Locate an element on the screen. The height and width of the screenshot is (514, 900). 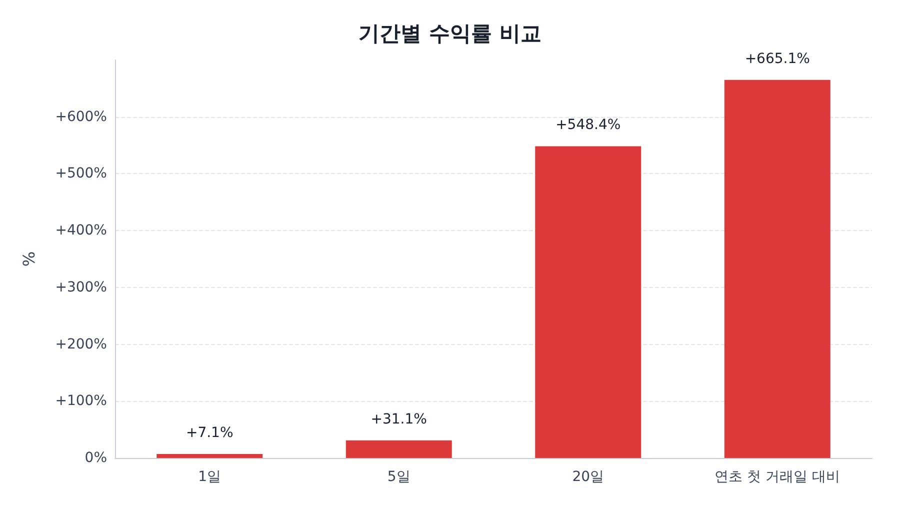
y-tick-label: 0% is located at coordinates (95, 458).